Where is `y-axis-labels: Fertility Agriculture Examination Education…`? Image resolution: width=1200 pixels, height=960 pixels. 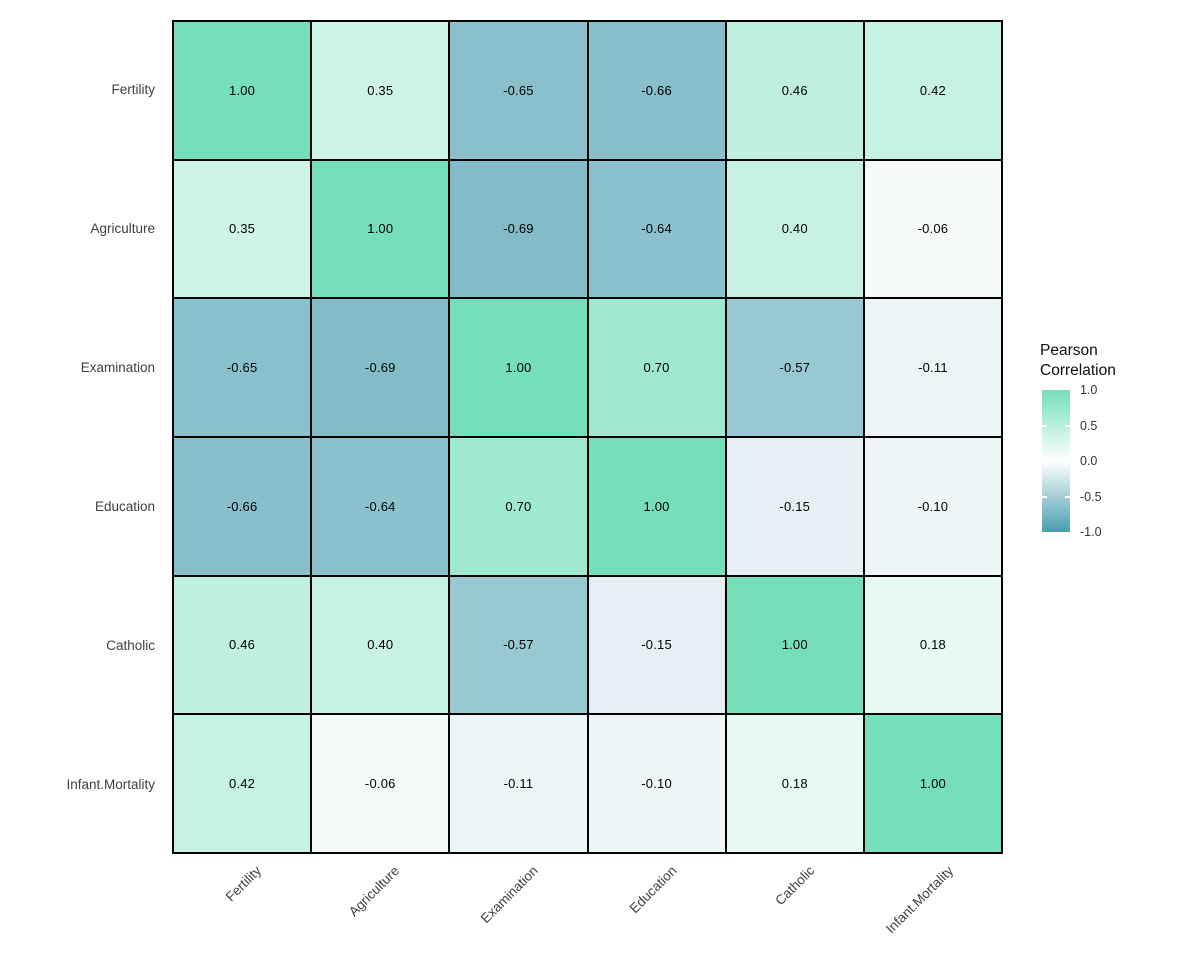 y-axis-labels: Fertility Agriculture Examination Education… is located at coordinates (77, 437).